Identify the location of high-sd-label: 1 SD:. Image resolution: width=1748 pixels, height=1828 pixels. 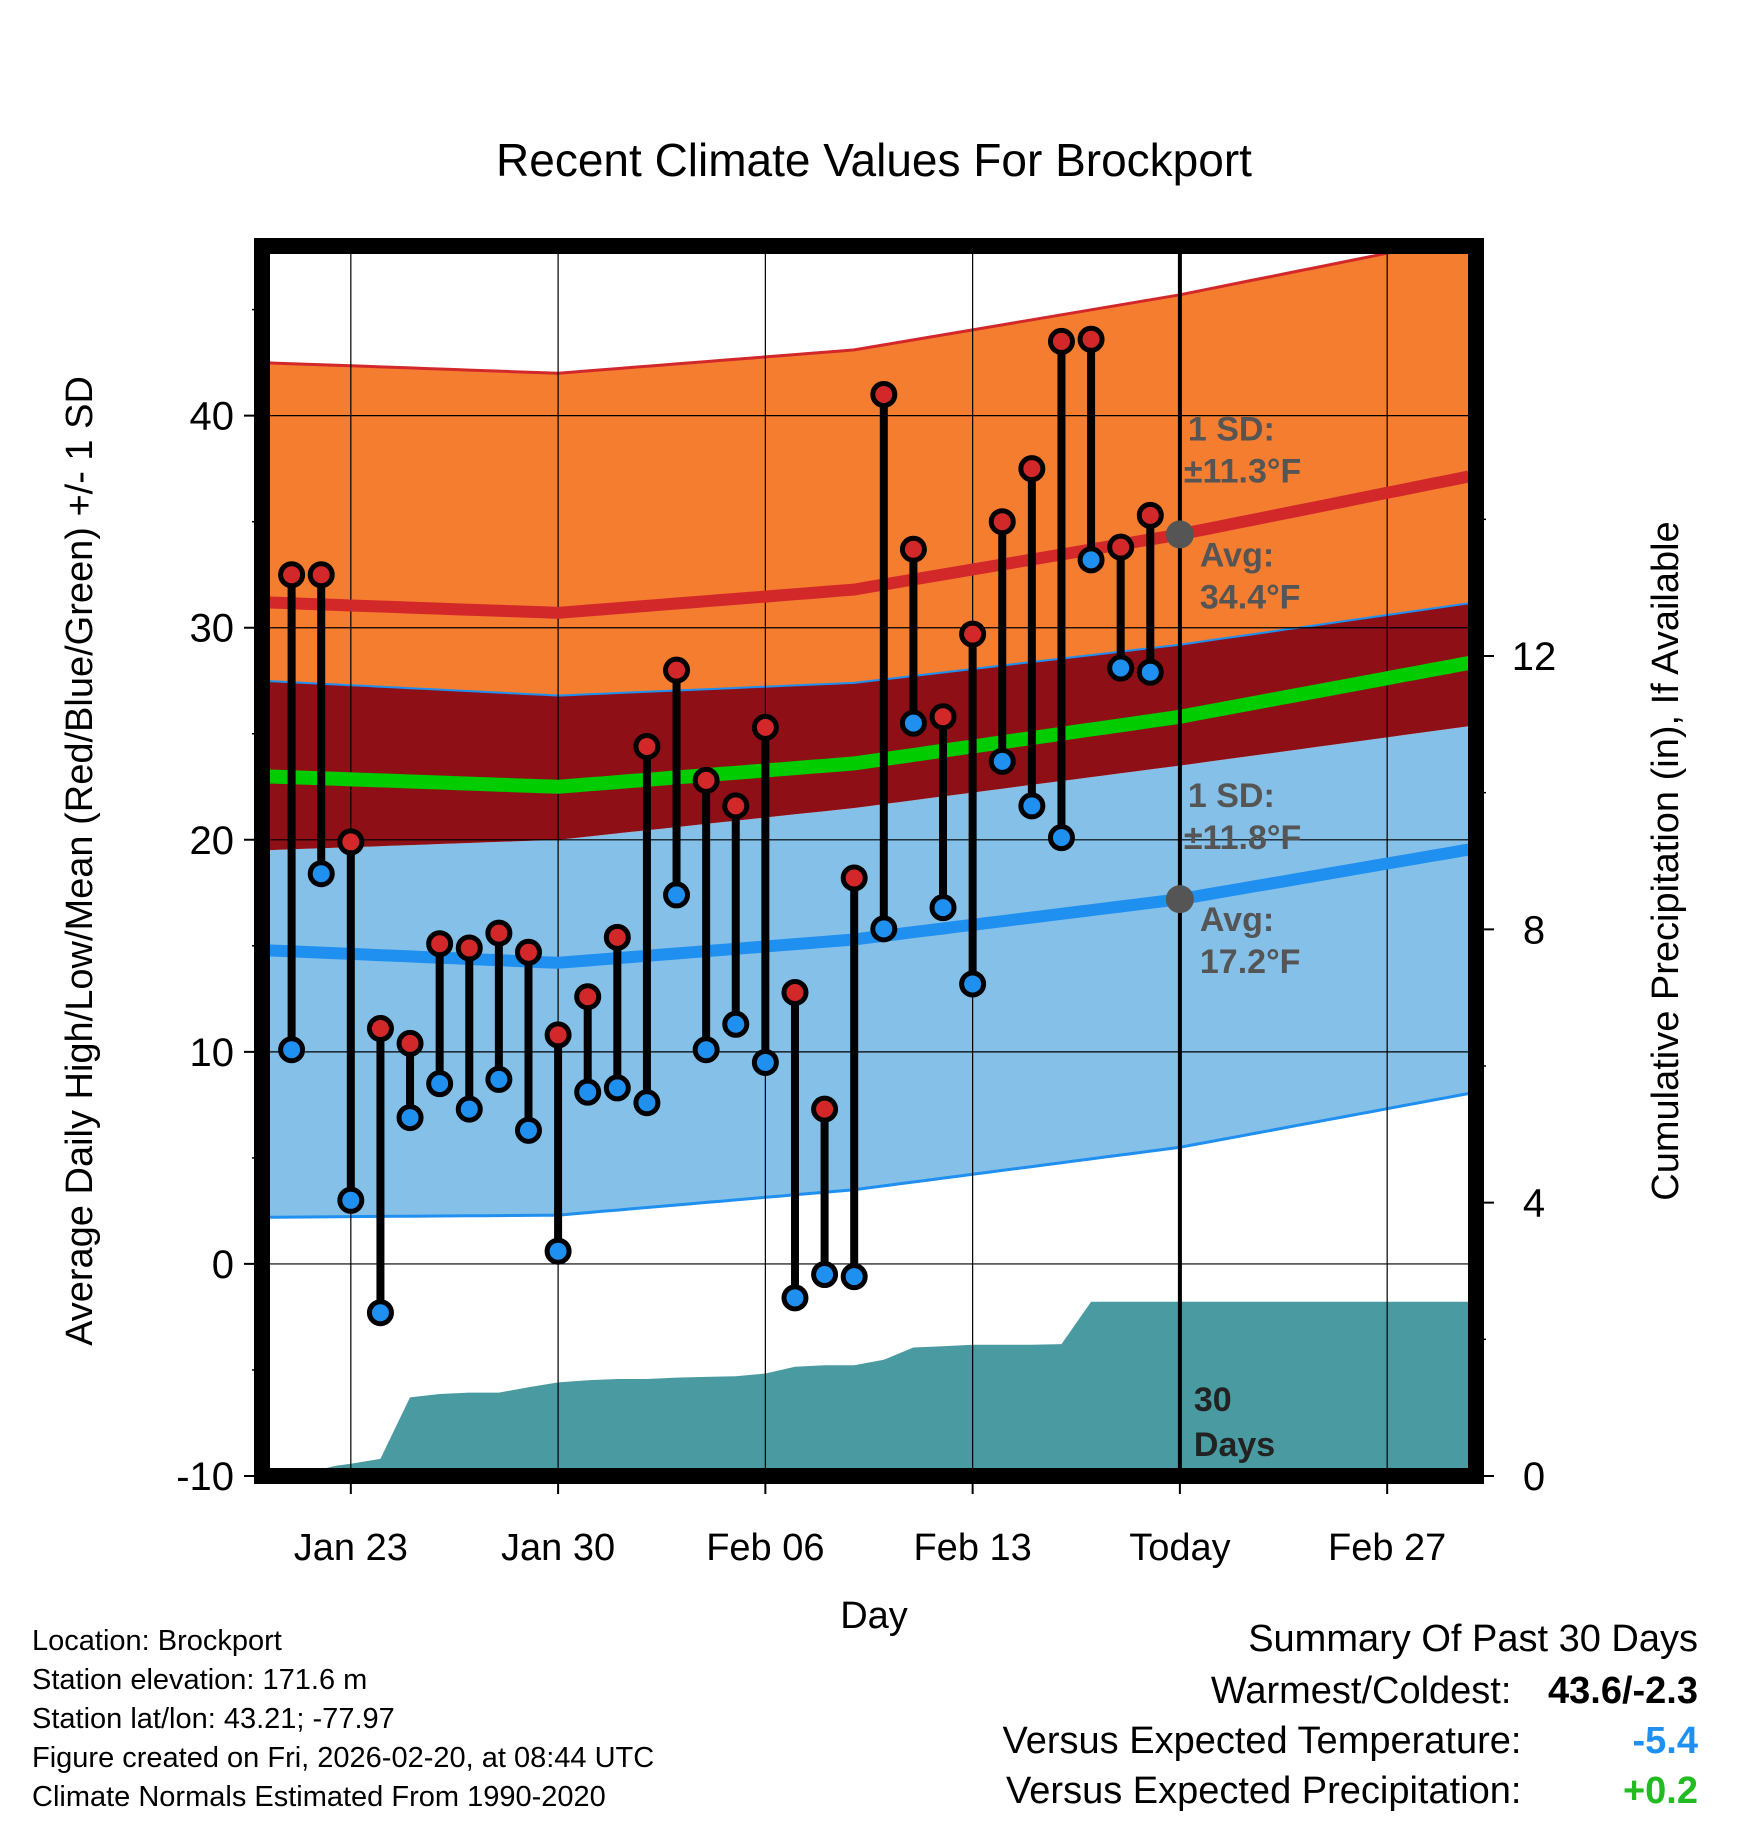
(1231, 429).